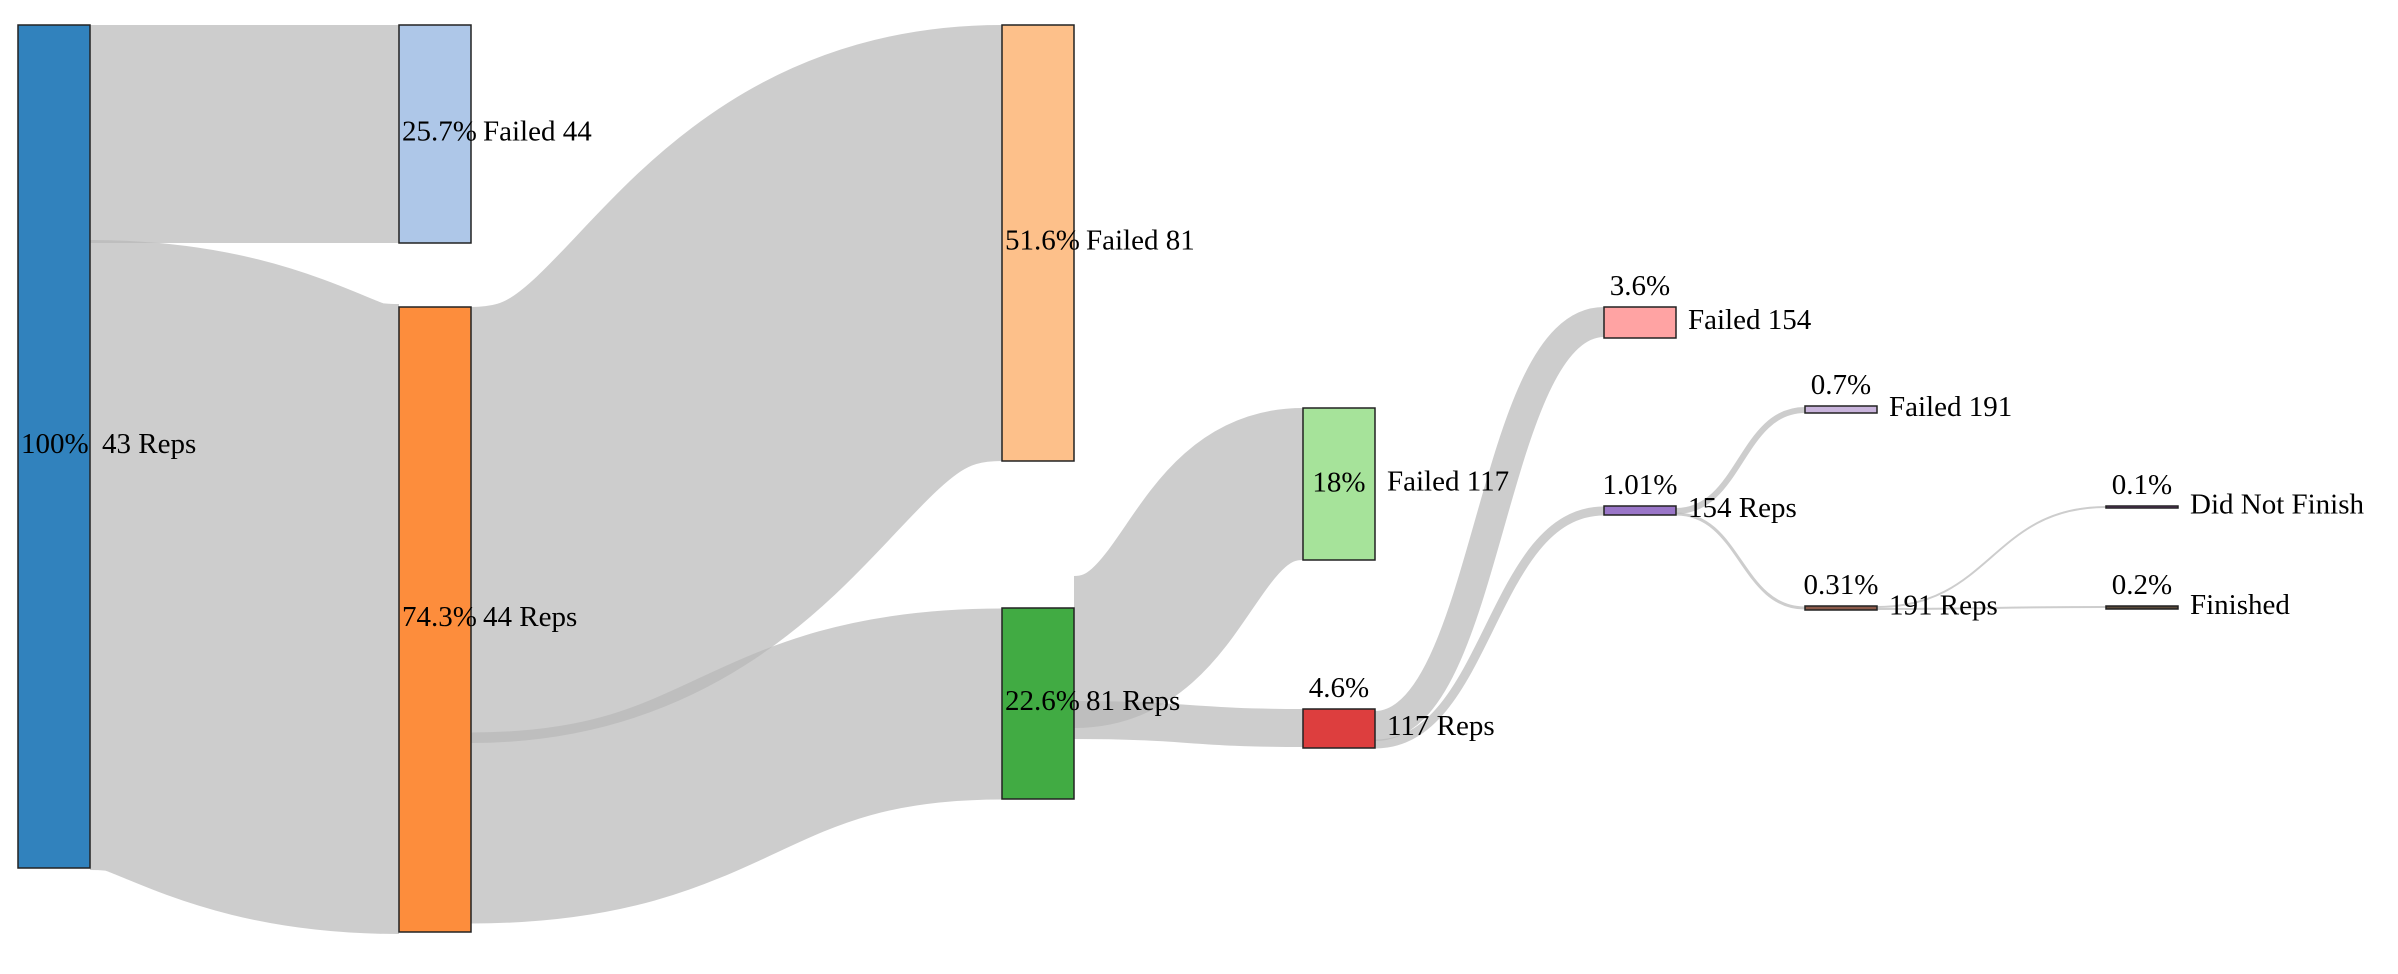  Describe the element at coordinates (1042, 241) in the screenshot. I see `node-f81-percent: 51.6%` at that location.